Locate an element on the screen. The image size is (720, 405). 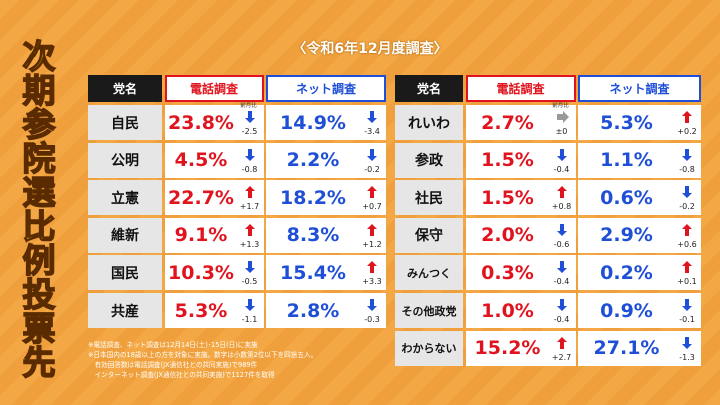
change-value: +0.7 is located at coordinates (372, 207).